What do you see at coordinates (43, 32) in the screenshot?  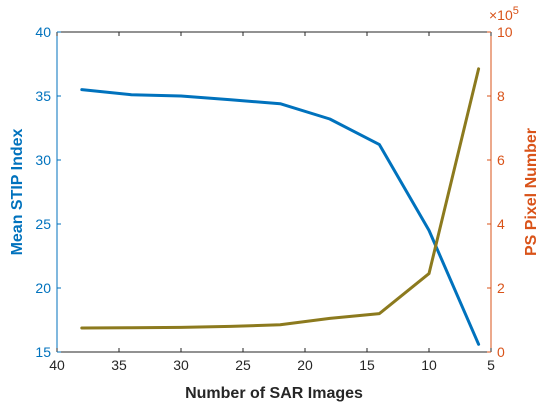 I see `y-tick-label: 40` at bounding box center [43, 32].